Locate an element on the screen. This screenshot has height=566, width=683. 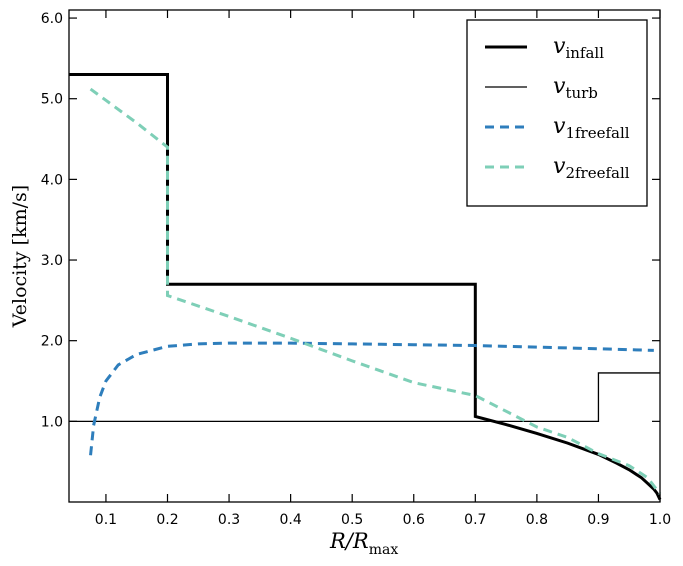
y-tick-label: 5.0 is located at coordinates (52, 100).